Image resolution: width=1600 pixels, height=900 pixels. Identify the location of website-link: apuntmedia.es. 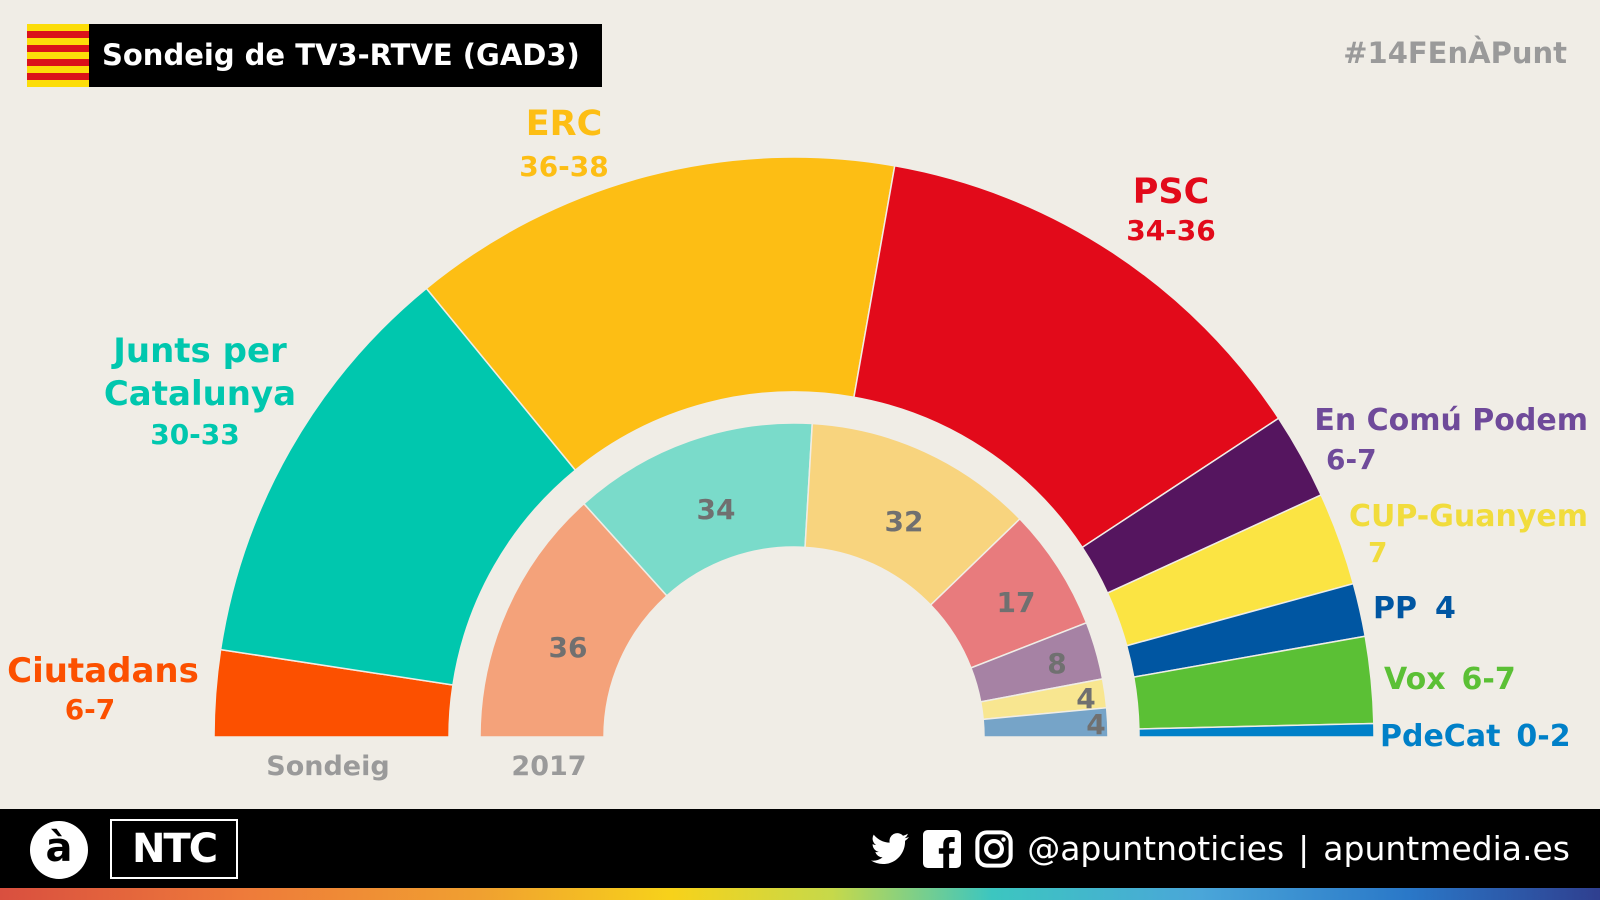
(1446, 848).